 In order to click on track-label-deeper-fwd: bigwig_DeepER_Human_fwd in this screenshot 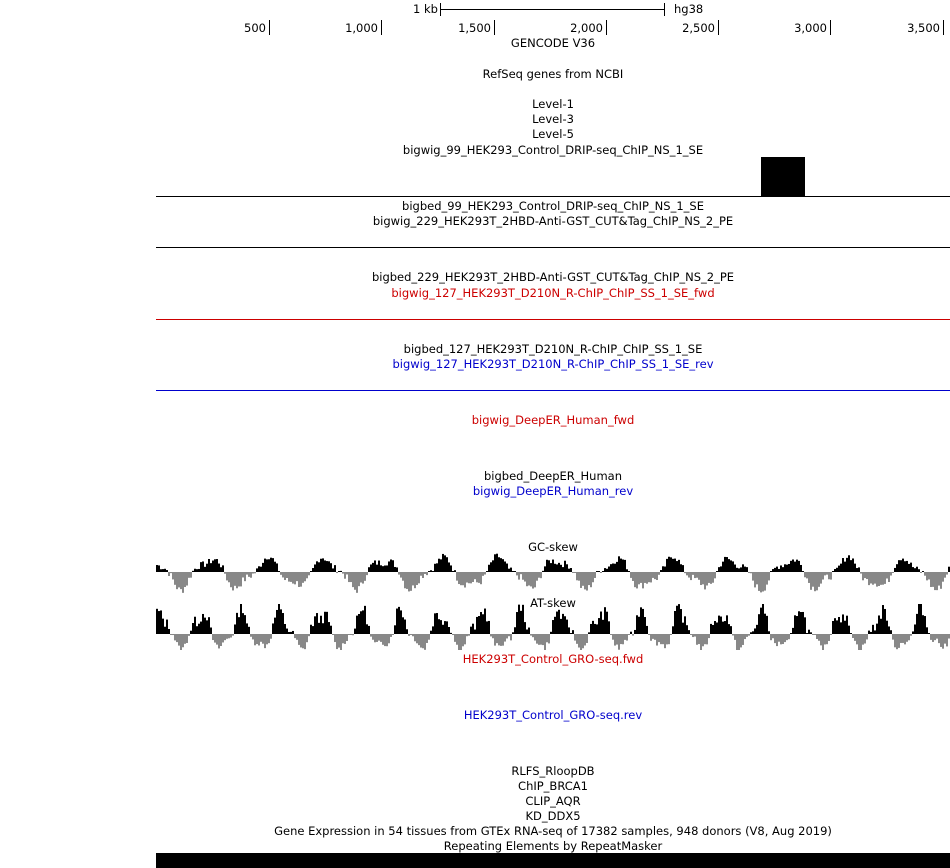, I will do `click(553, 420)`.